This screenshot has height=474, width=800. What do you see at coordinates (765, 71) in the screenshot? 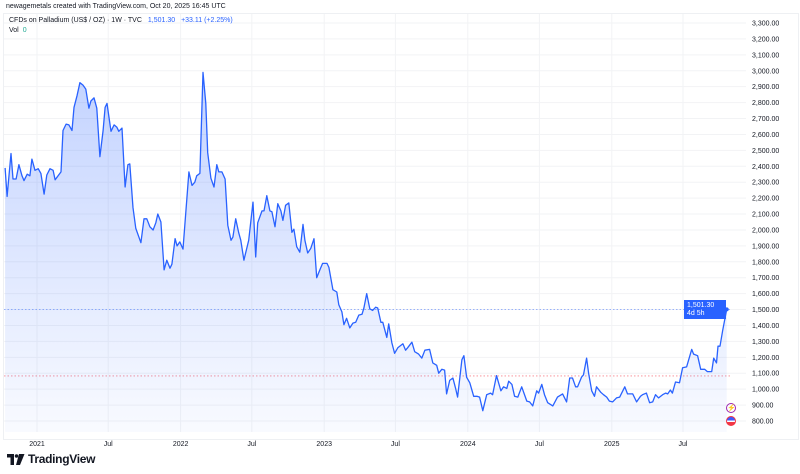
I see `y-tick-label: 3,000.00` at bounding box center [765, 71].